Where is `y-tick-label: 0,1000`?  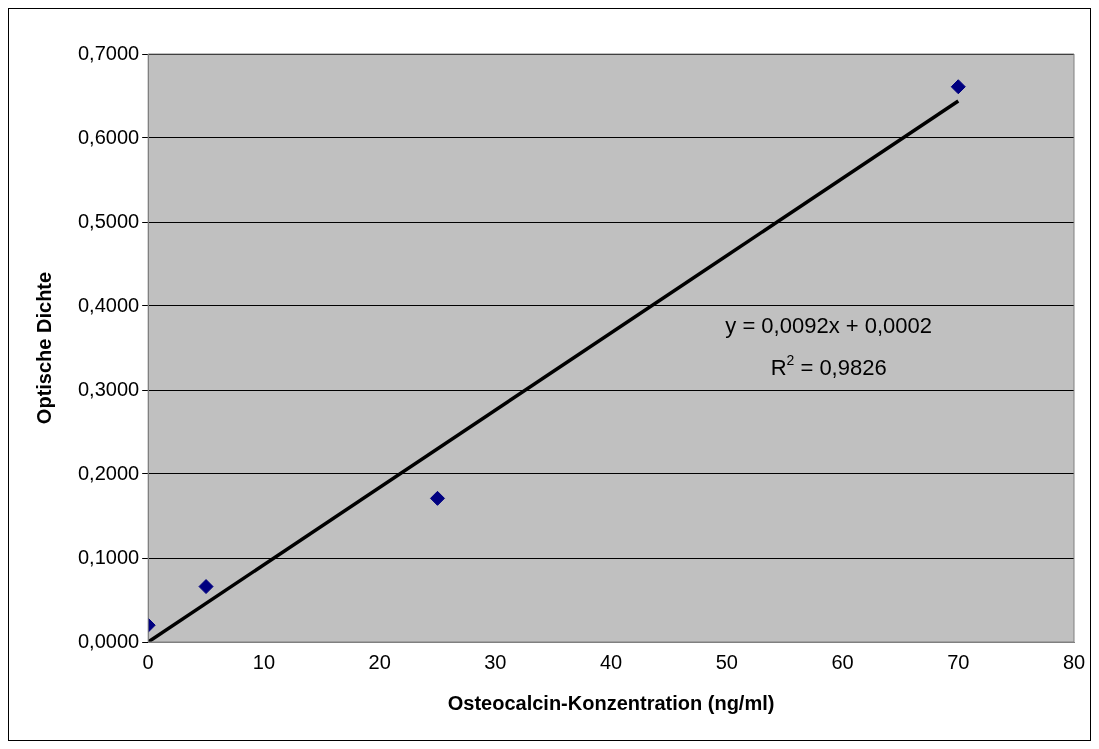
y-tick-label: 0,1000 is located at coordinates (109, 556).